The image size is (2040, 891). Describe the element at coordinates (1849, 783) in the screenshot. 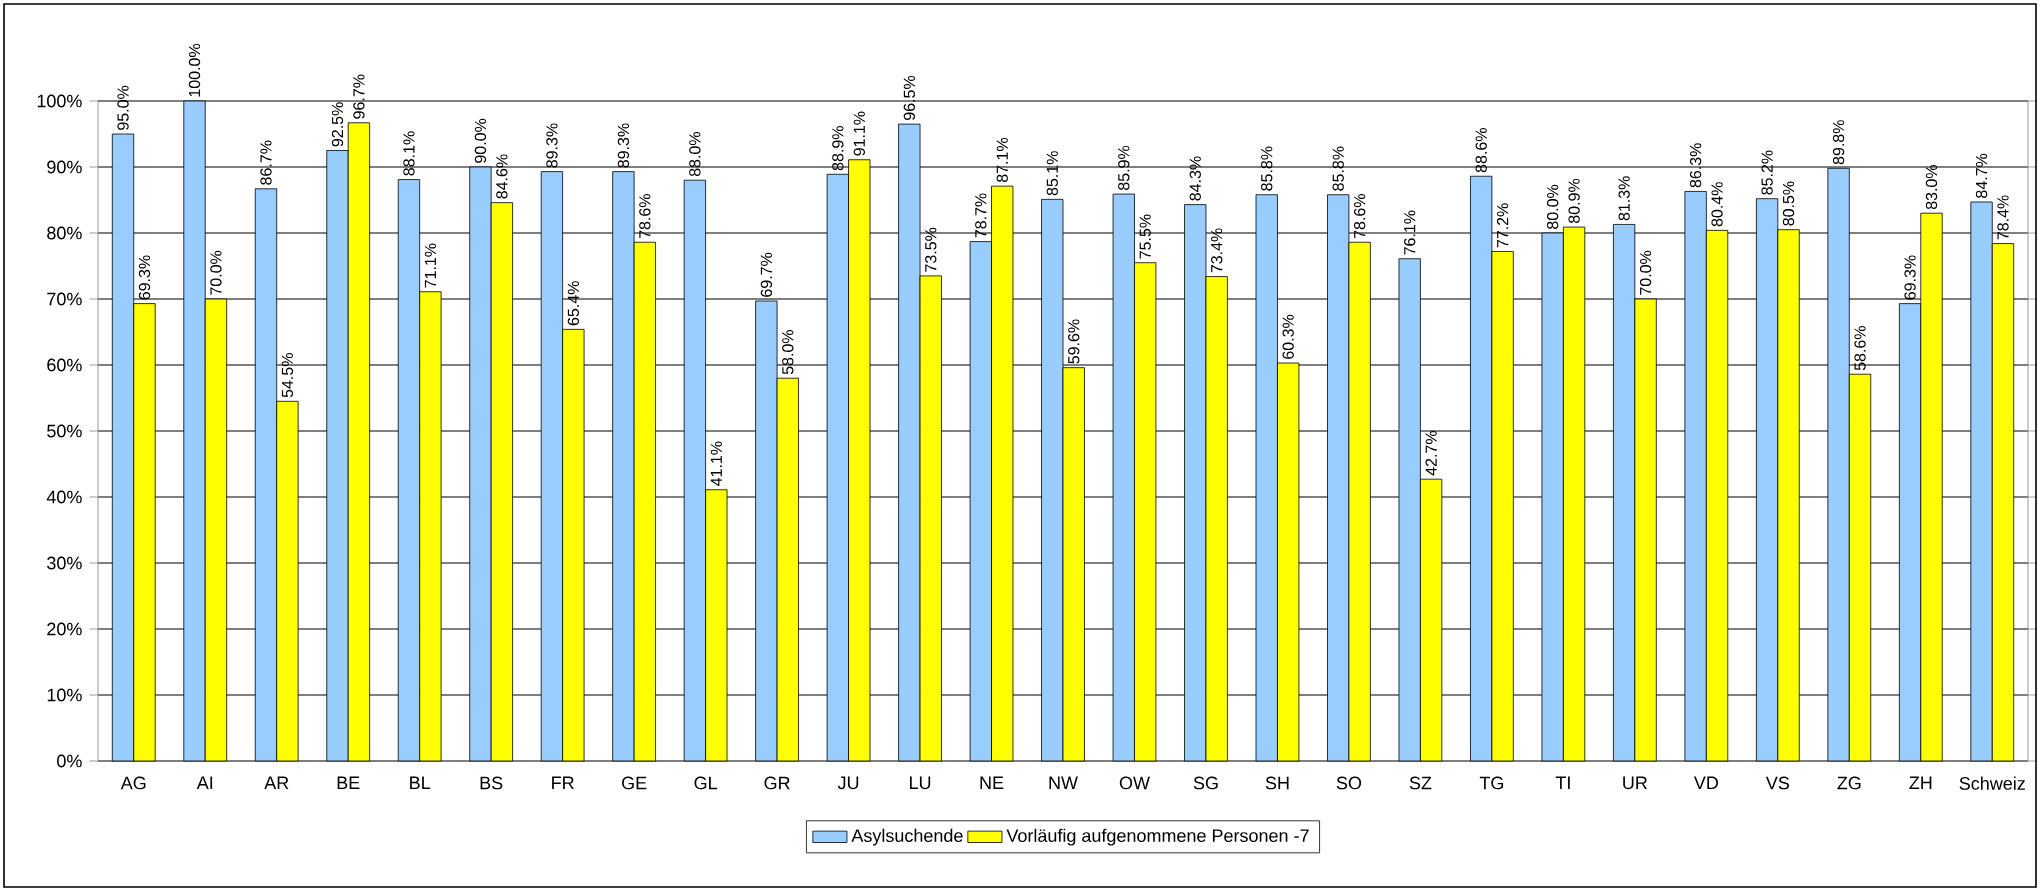

I see `x-tick-label: ZG` at that location.